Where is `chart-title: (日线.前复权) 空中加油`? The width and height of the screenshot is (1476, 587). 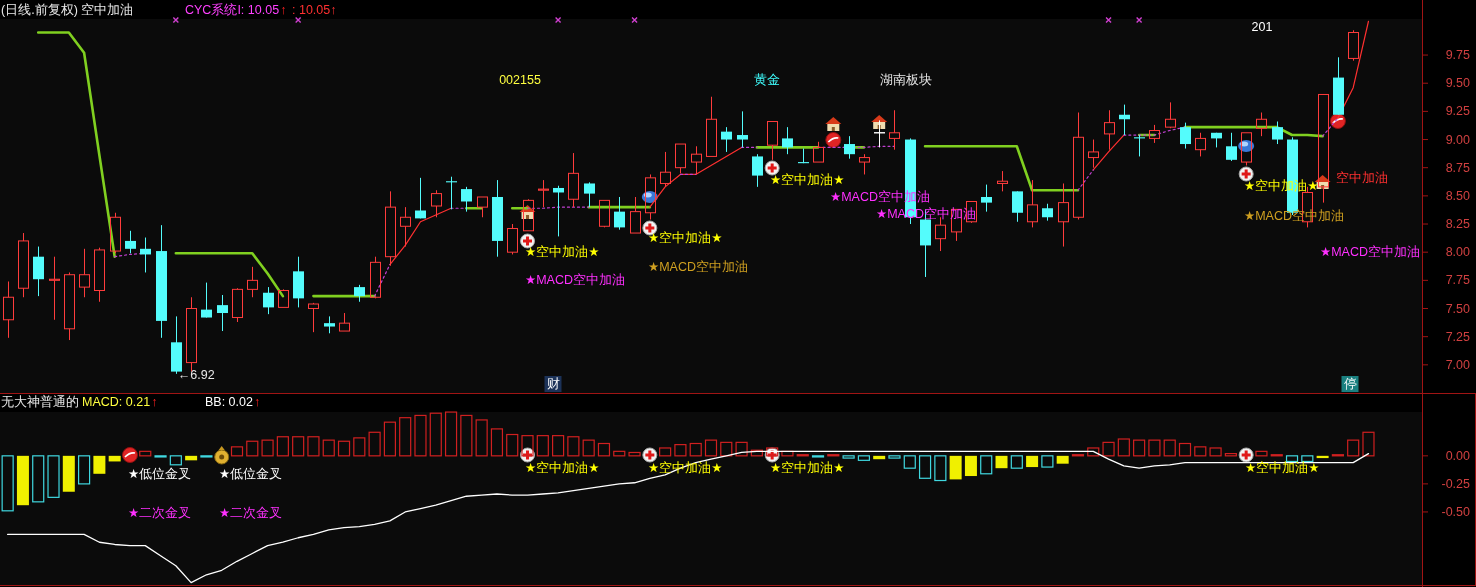 chart-title: (日线.前复权) 空中加油 is located at coordinates (67, 10).